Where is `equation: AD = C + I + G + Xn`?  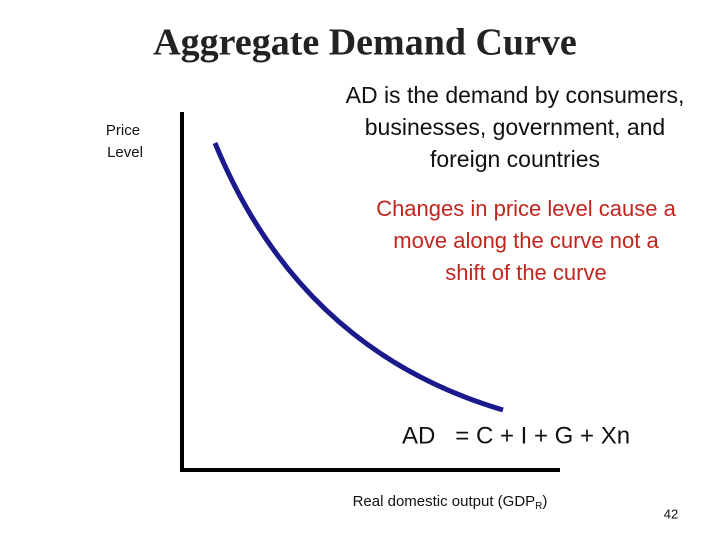
equation: AD = C + I + G + Xn is located at coordinates (516, 435).